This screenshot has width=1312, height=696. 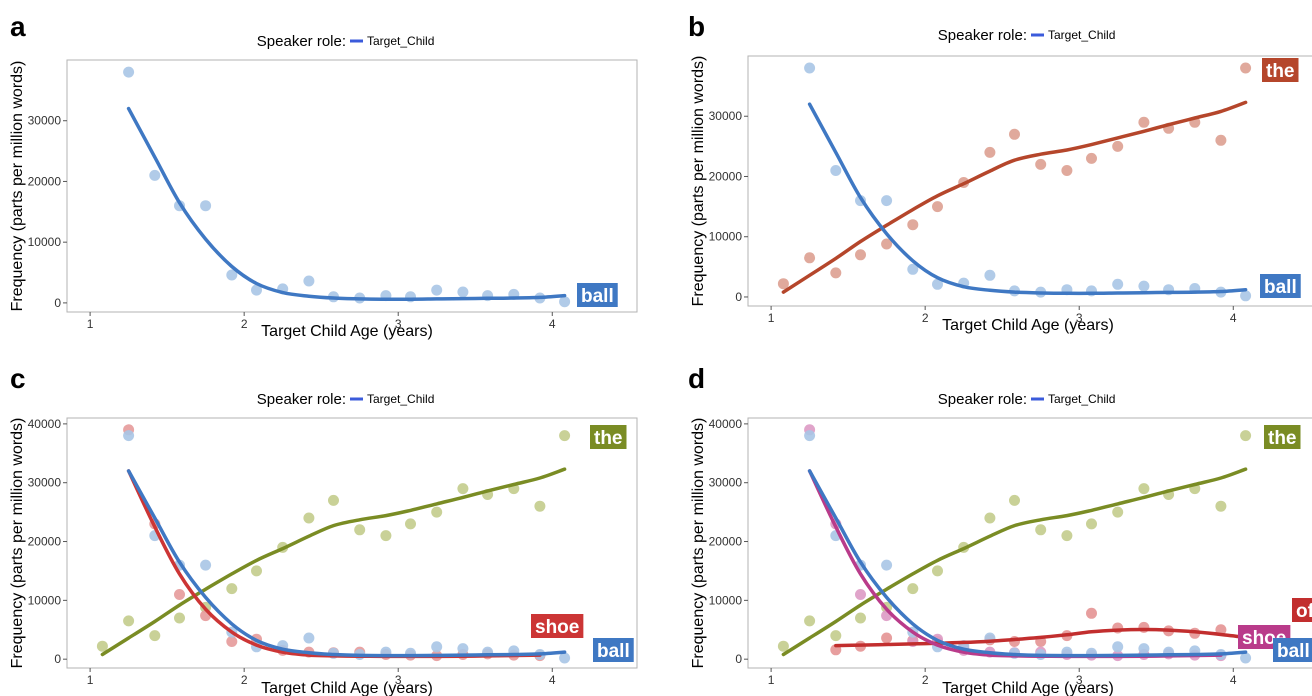 I want to click on data-point-of, so click(x=887, y=638).